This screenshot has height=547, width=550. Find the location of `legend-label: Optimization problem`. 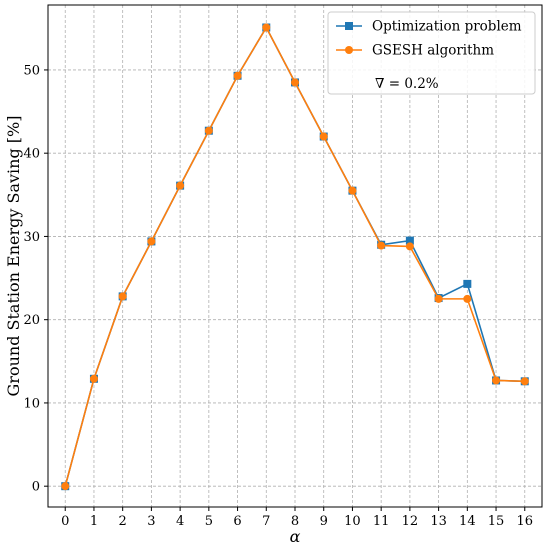

legend-label: Optimization problem is located at coordinates (447, 27).